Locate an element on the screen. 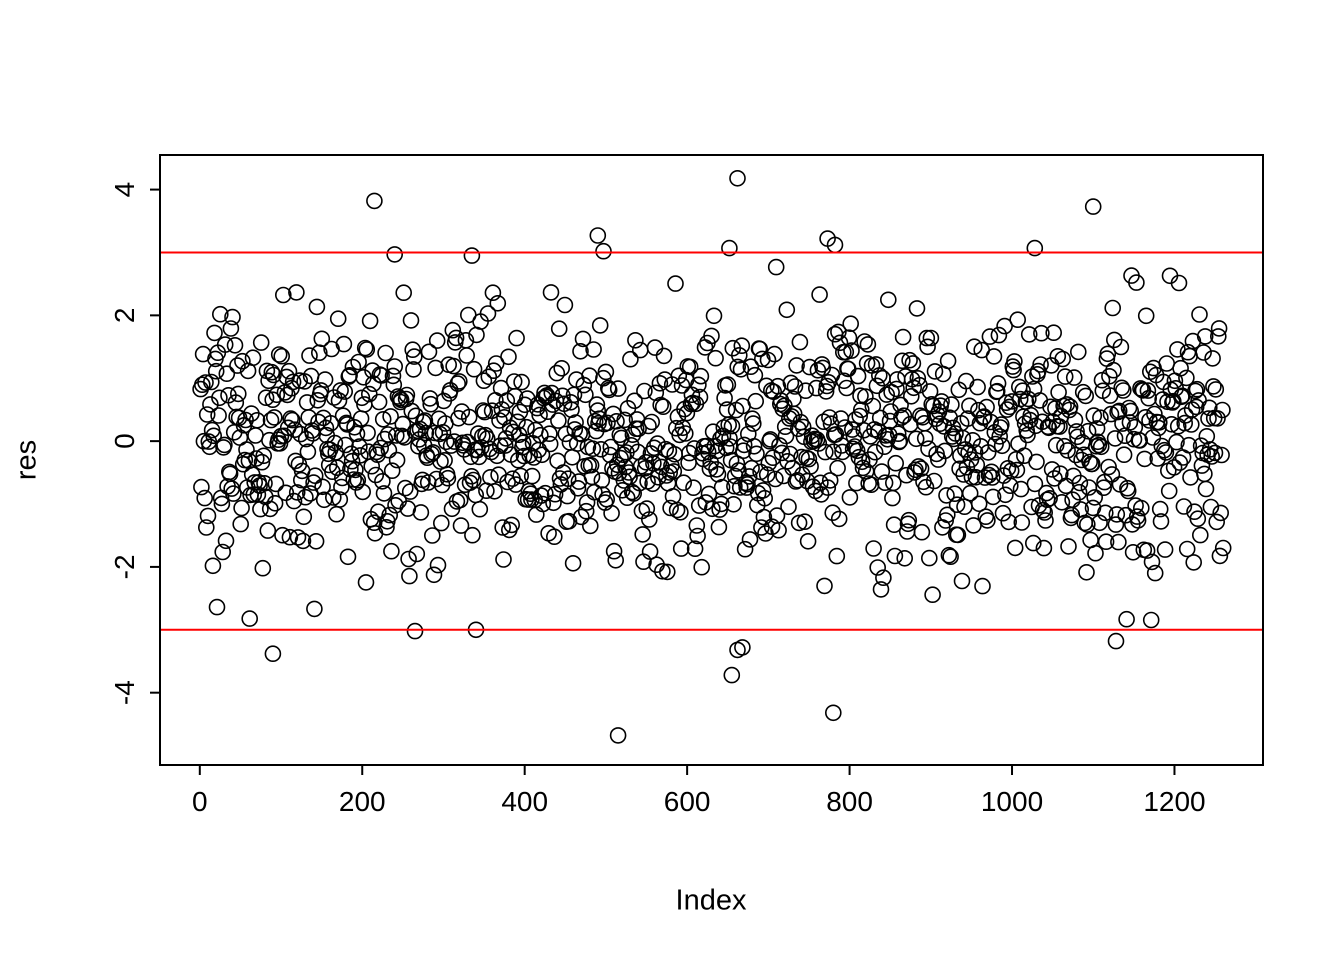 The width and height of the screenshot is (1344, 960). y-tick-label: 4 is located at coordinates (124, 190).